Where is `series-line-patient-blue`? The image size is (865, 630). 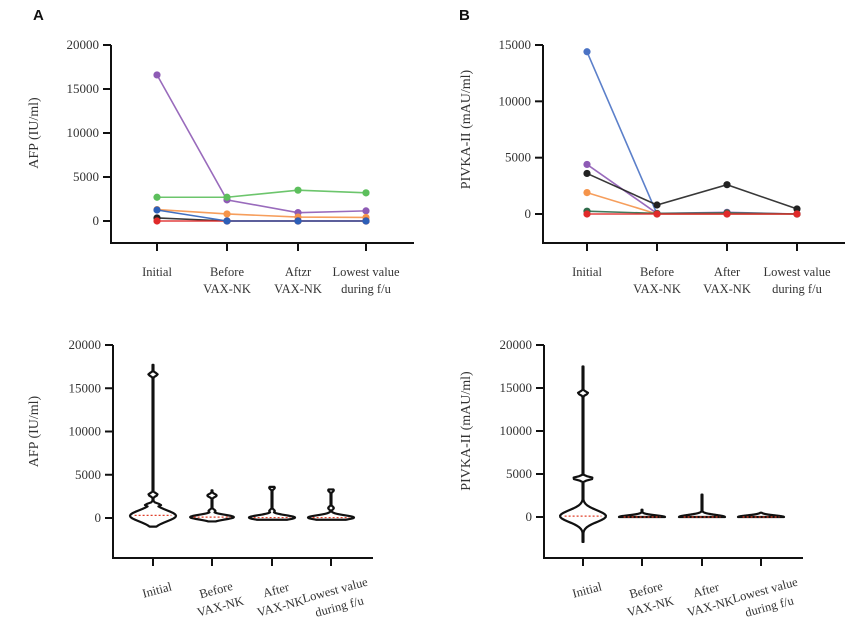 series-line-patient-blue is located at coordinates (261, 215).